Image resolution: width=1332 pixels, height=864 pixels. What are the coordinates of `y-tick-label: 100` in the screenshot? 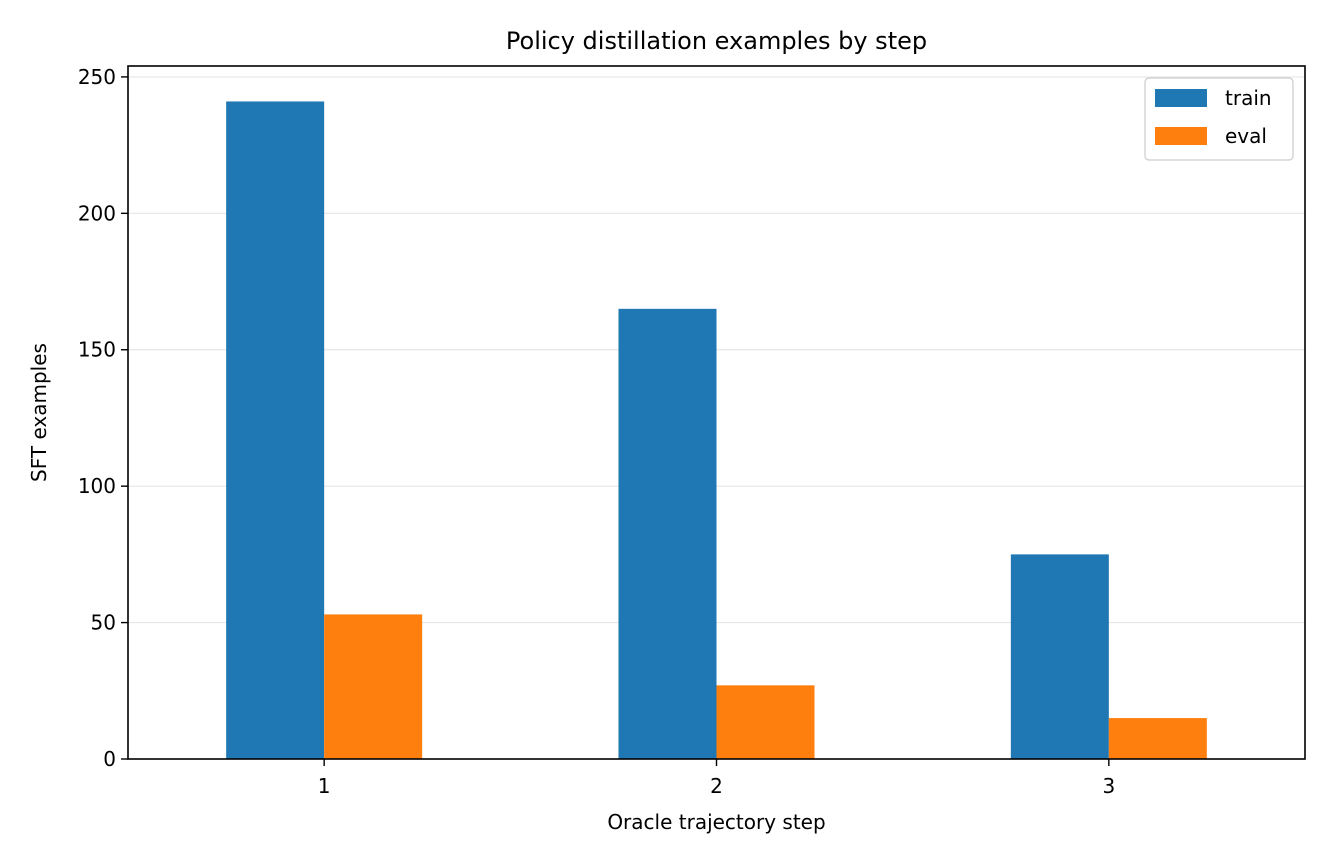 It's located at (97, 486).